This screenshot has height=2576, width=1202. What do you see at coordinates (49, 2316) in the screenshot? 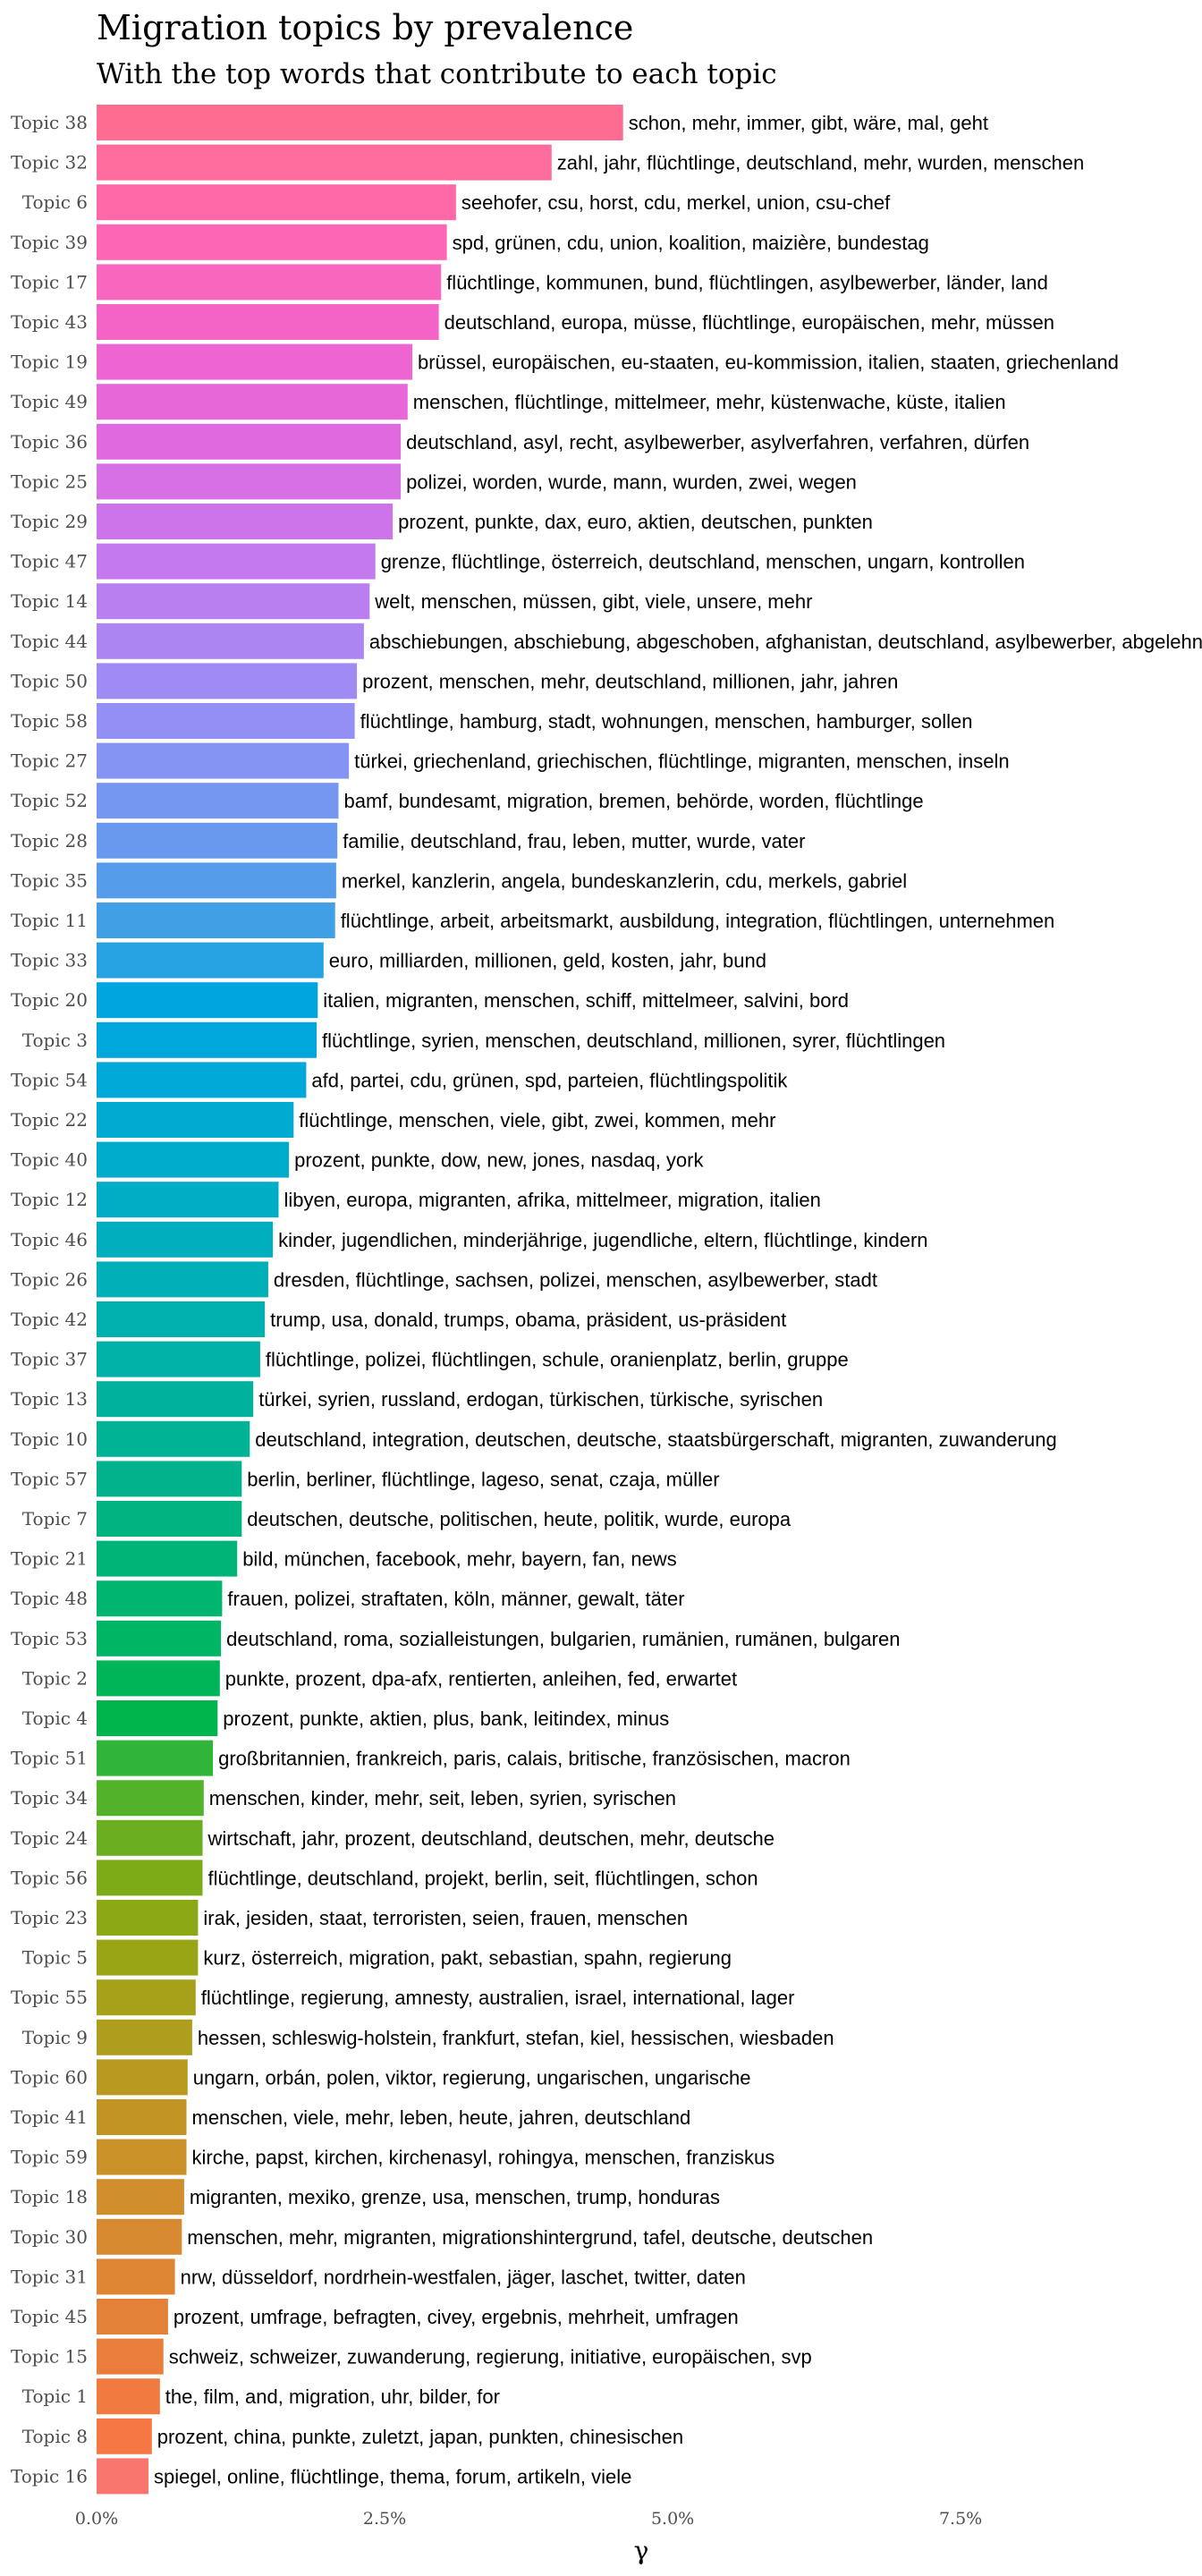
I see `category-label: Topic 45` at bounding box center [49, 2316].